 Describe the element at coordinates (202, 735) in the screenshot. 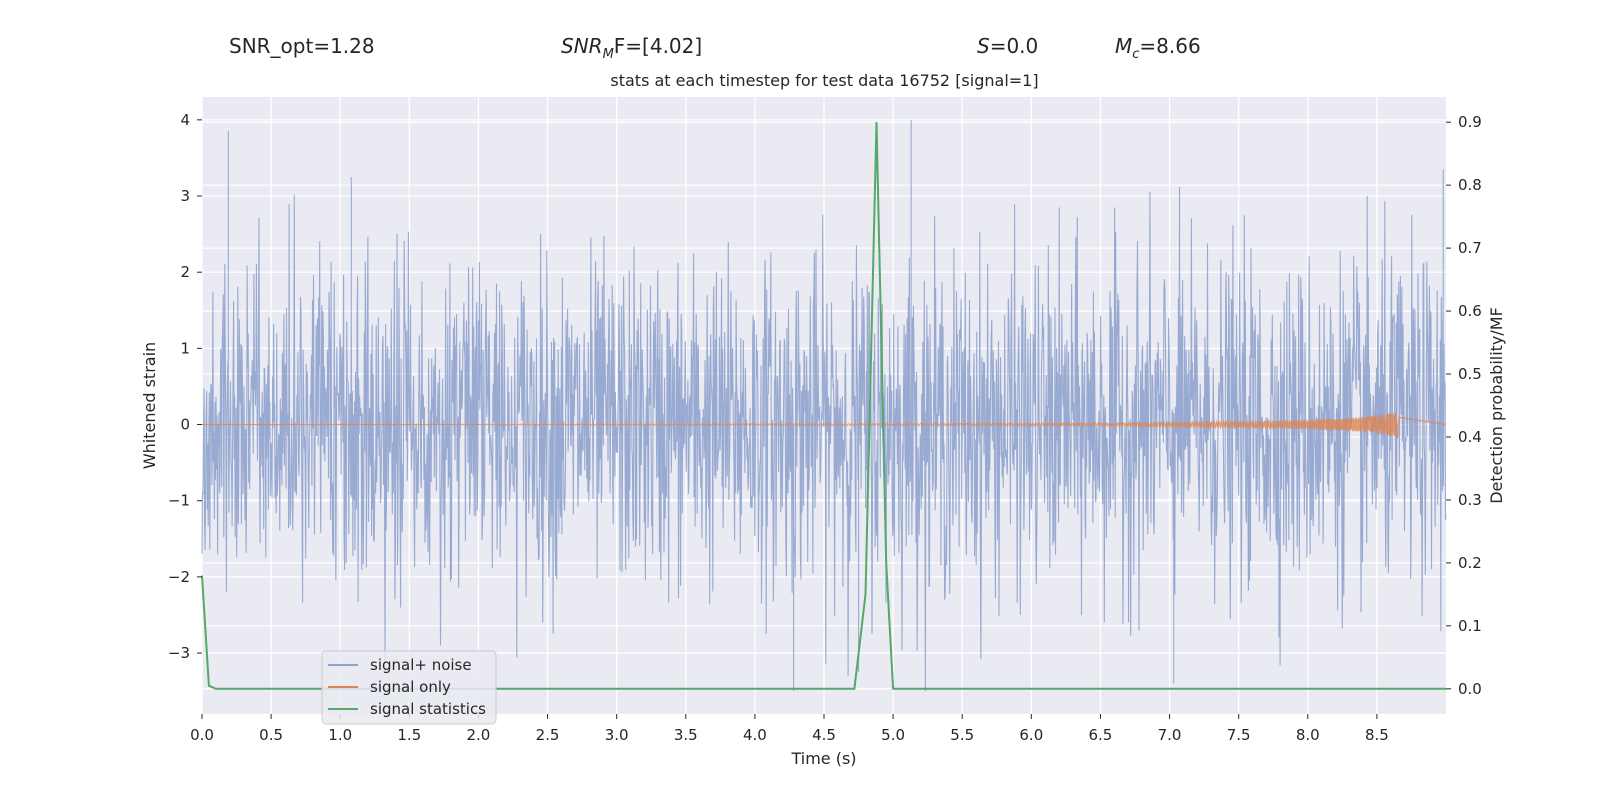

I see `x-tick-label: 0.0` at that location.